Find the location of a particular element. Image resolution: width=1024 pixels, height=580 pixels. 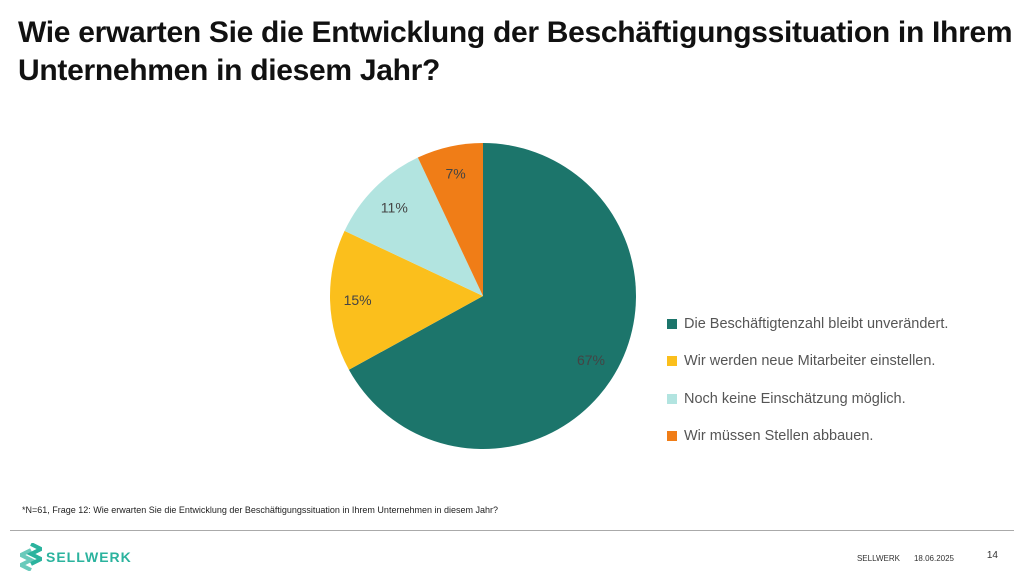

brand-logo: SELLWERK is located at coordinates (76, 557).